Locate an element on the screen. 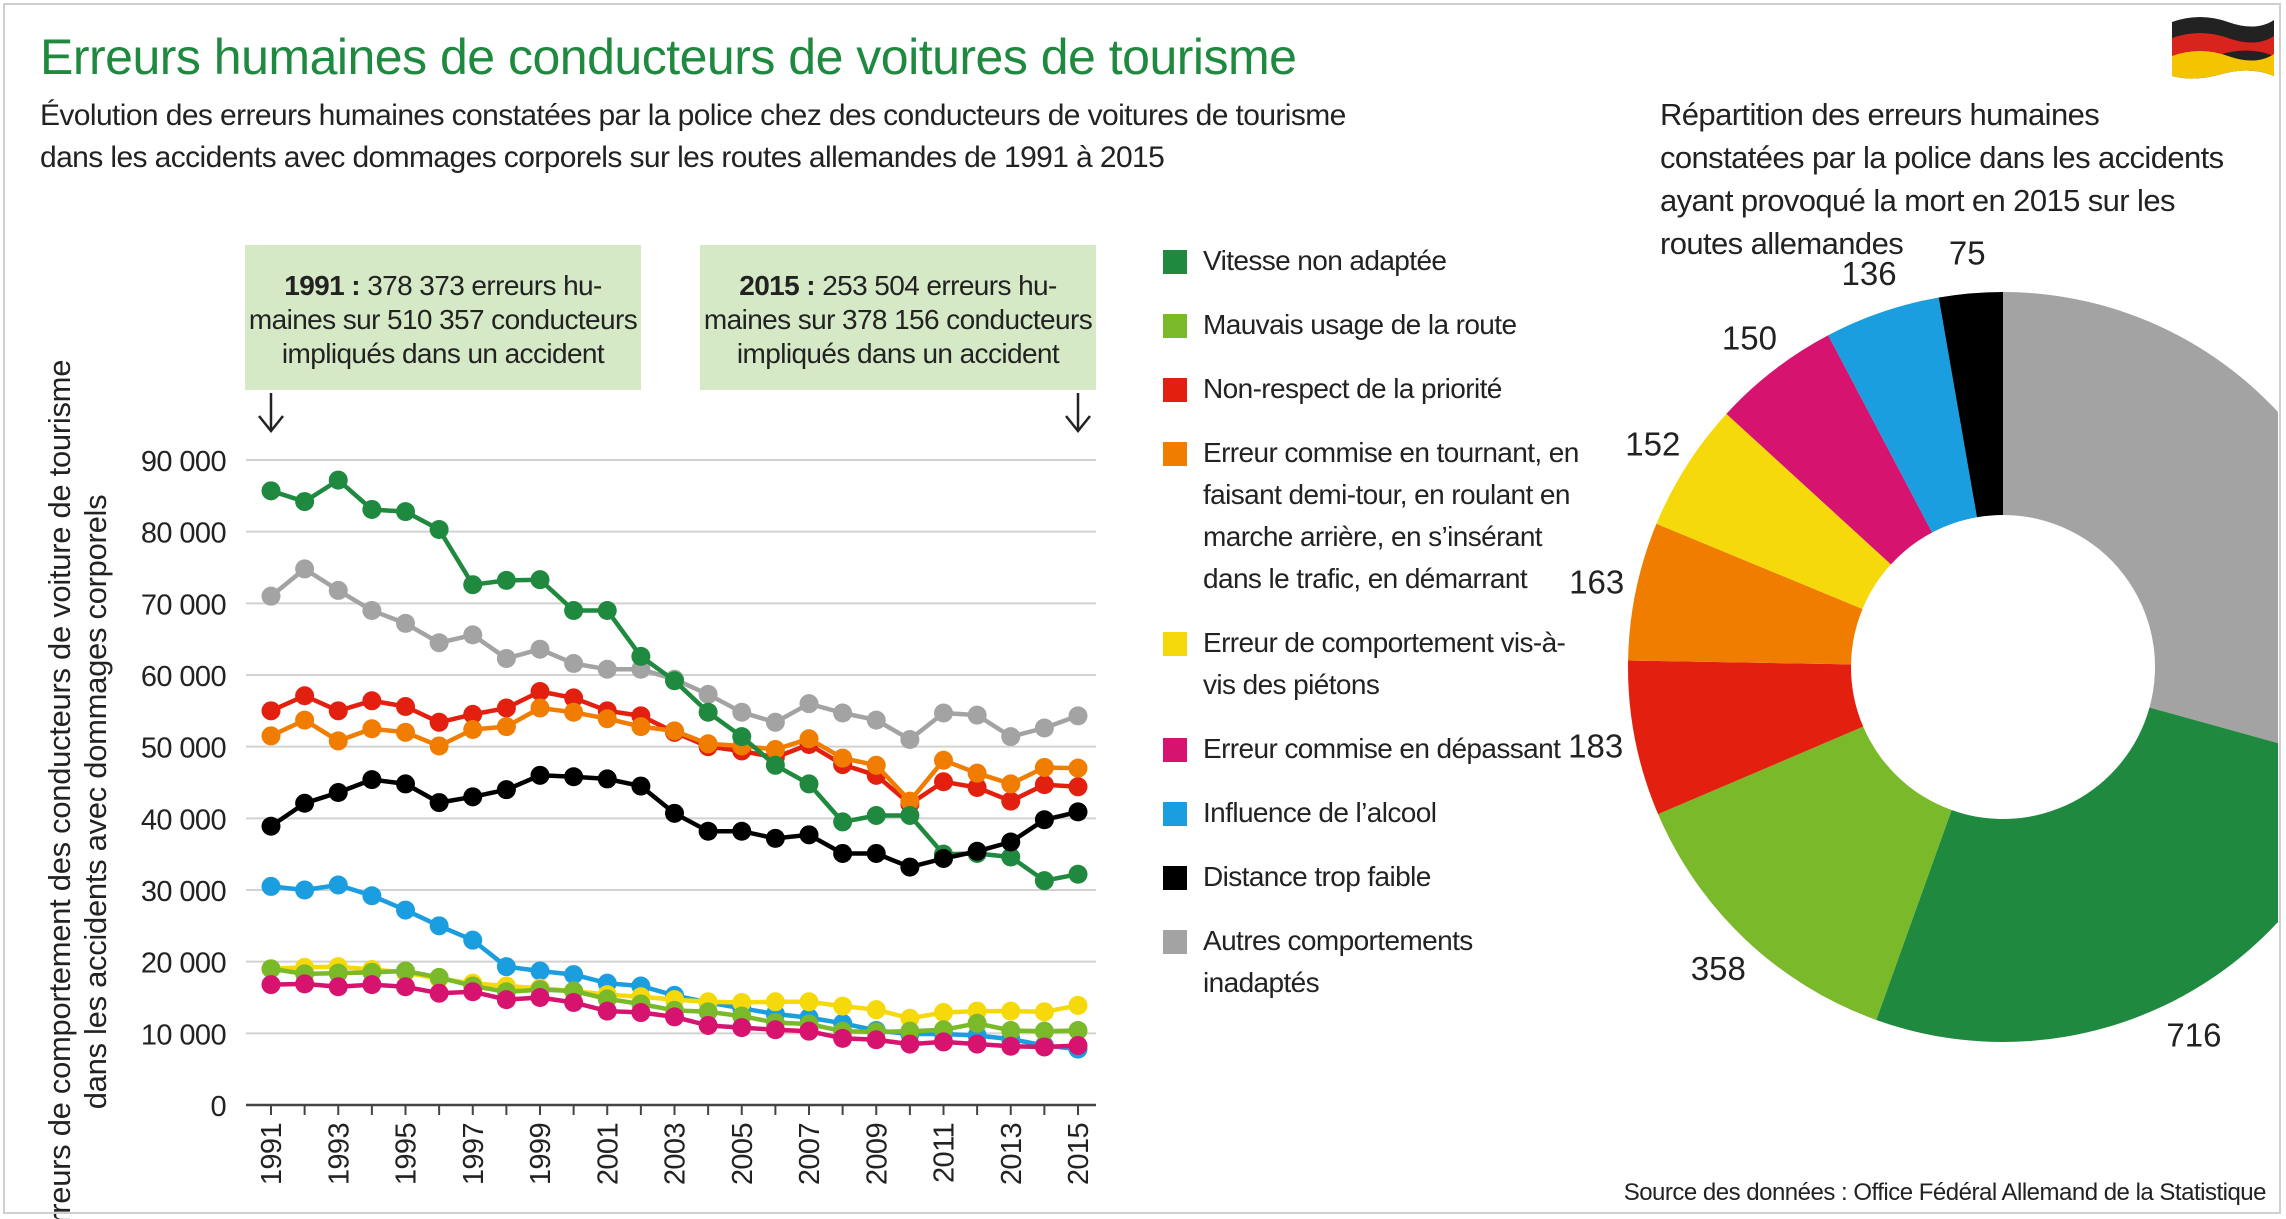  callout-2015-year: 2015 : is located at coordinates (777, 285).